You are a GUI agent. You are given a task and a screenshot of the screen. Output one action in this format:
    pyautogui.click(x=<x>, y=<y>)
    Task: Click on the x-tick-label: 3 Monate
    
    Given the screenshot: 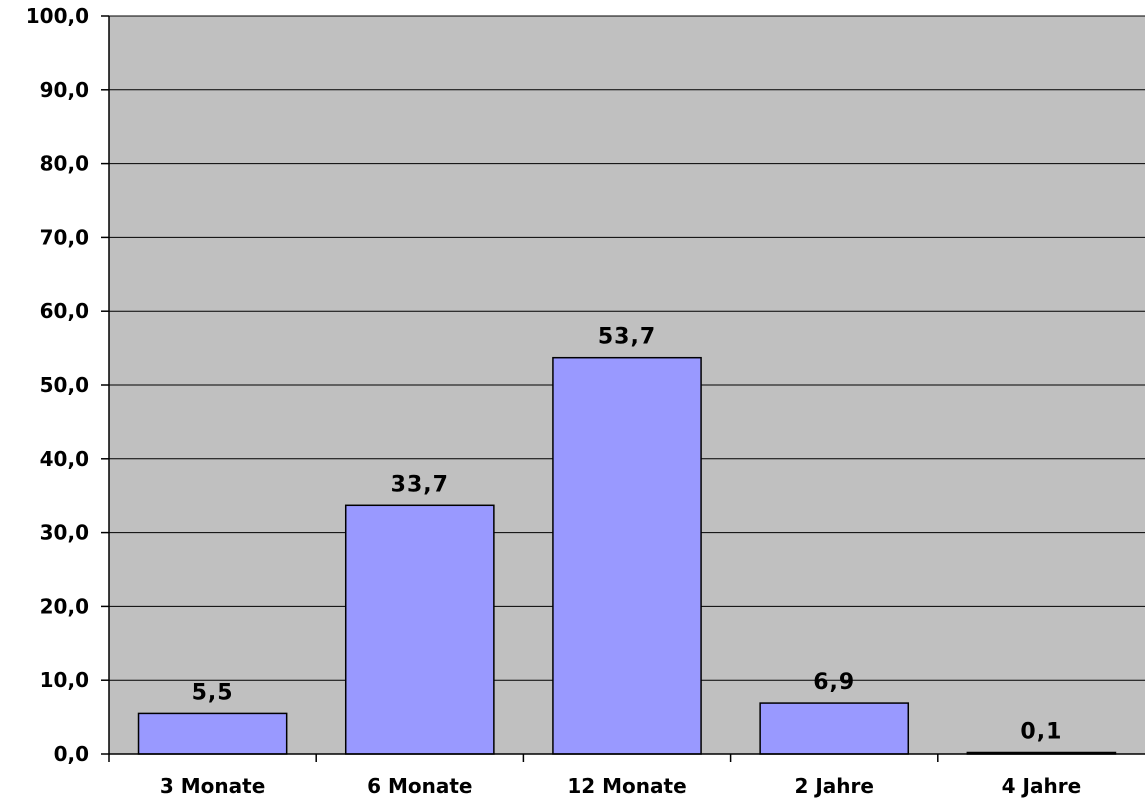 What is the action you would take?
    pyautogui.click(x=212, y=786)
    